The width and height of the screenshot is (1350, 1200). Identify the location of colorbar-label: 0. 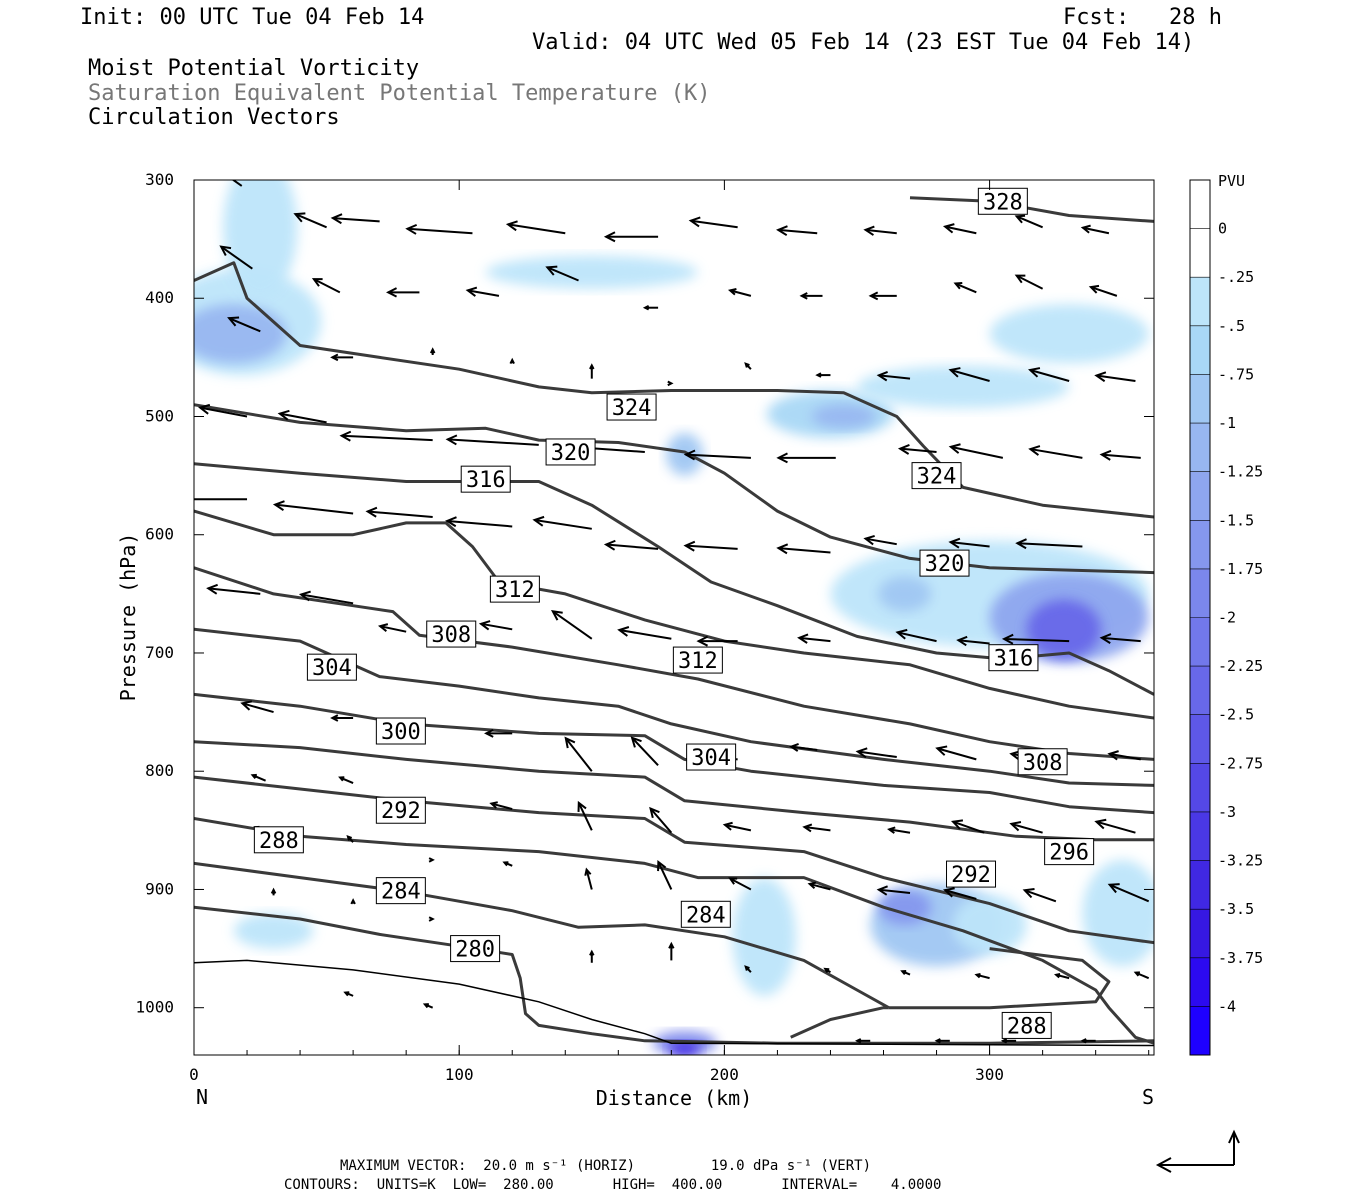
(1222, 229).